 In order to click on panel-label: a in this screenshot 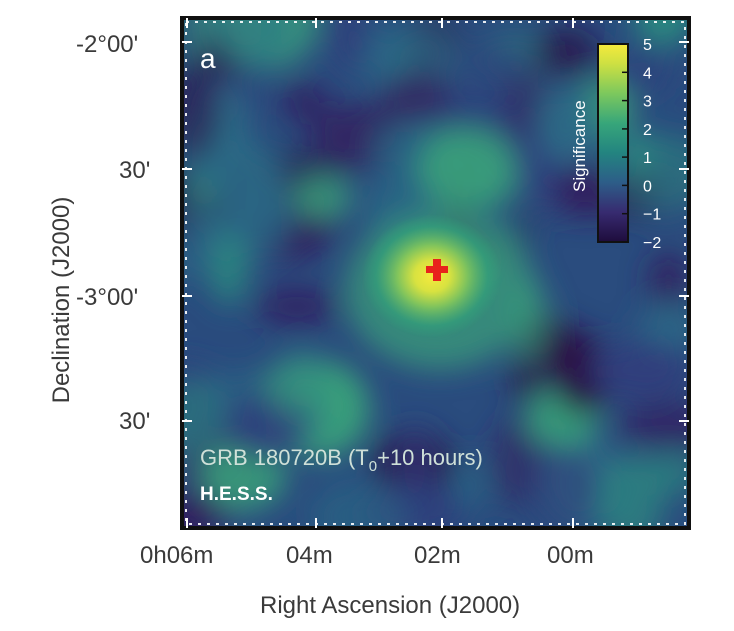, I will do `click(208, 58)`.